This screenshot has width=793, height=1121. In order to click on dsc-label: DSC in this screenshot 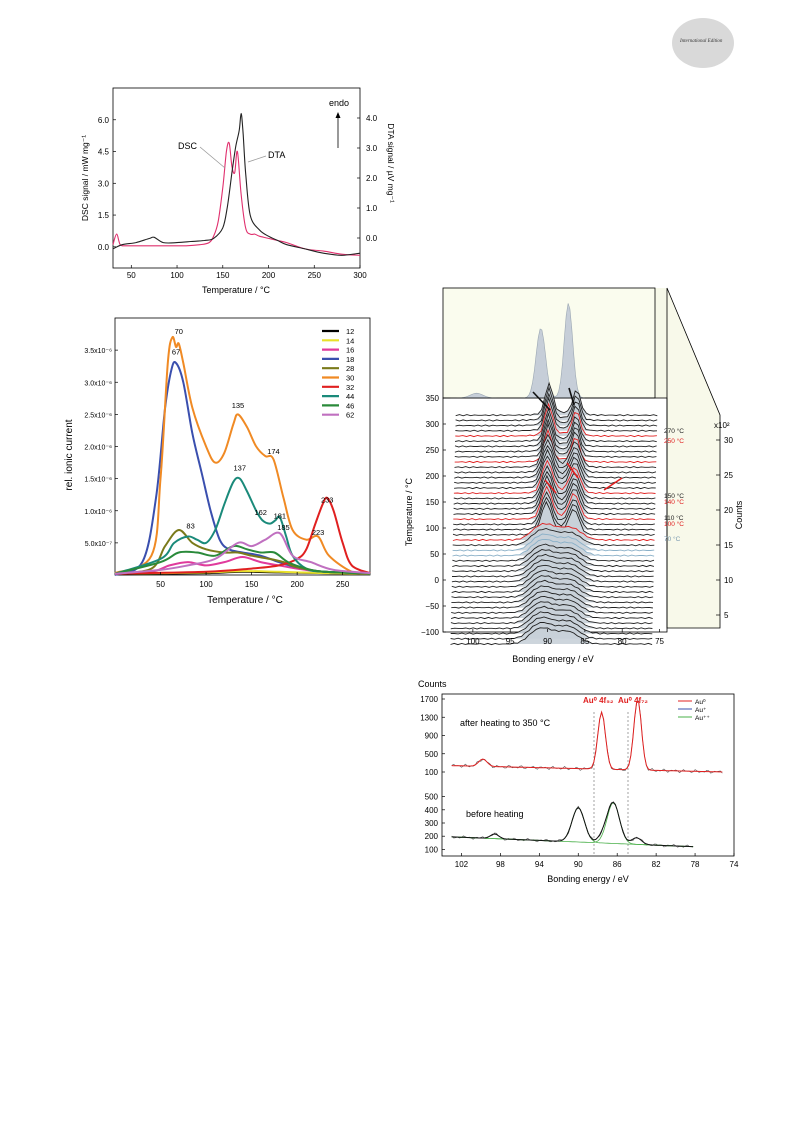, I will do `click(188, 146)`.